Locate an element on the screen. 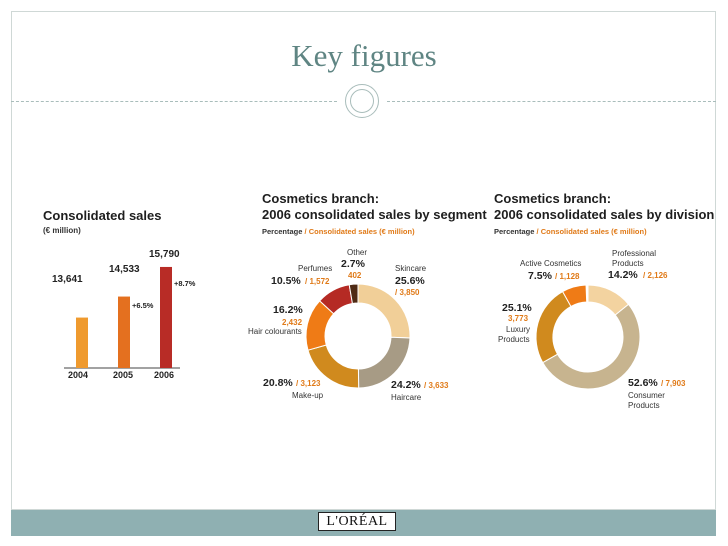  year-tick-label: 2005 is located at coordinates (123, 375).